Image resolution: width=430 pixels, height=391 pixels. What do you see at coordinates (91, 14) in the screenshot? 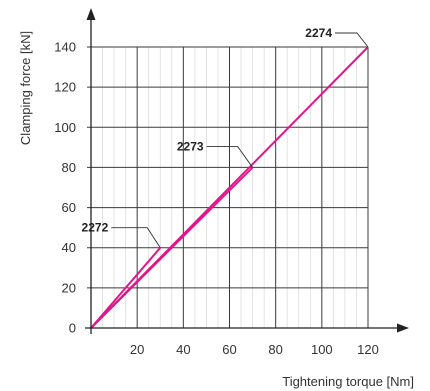
I see `y-axis-arrow` at bounding box center [91, 14].